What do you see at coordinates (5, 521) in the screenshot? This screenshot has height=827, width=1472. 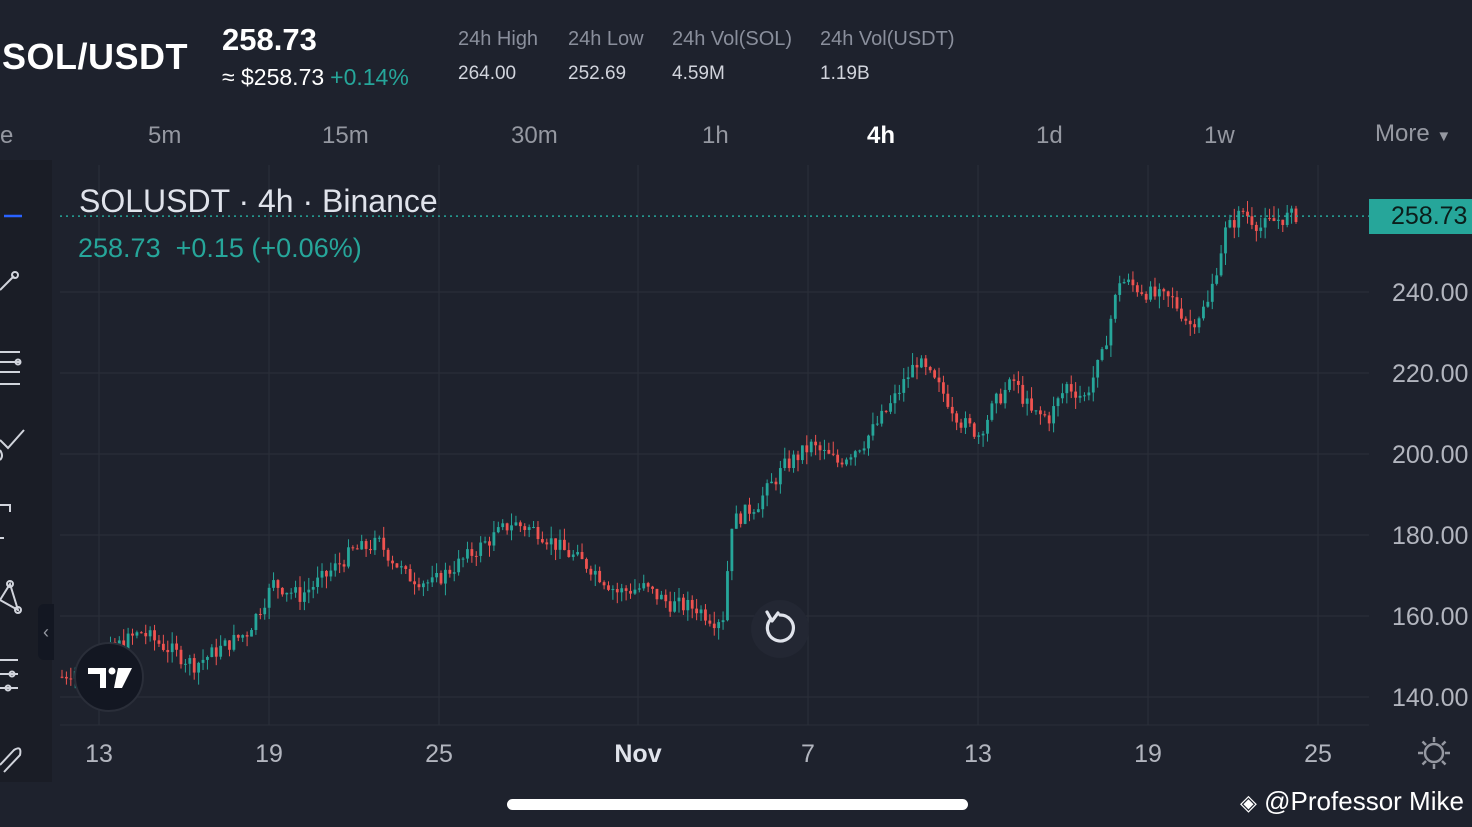 I see `text-icon` at bounding box center [5, 521].